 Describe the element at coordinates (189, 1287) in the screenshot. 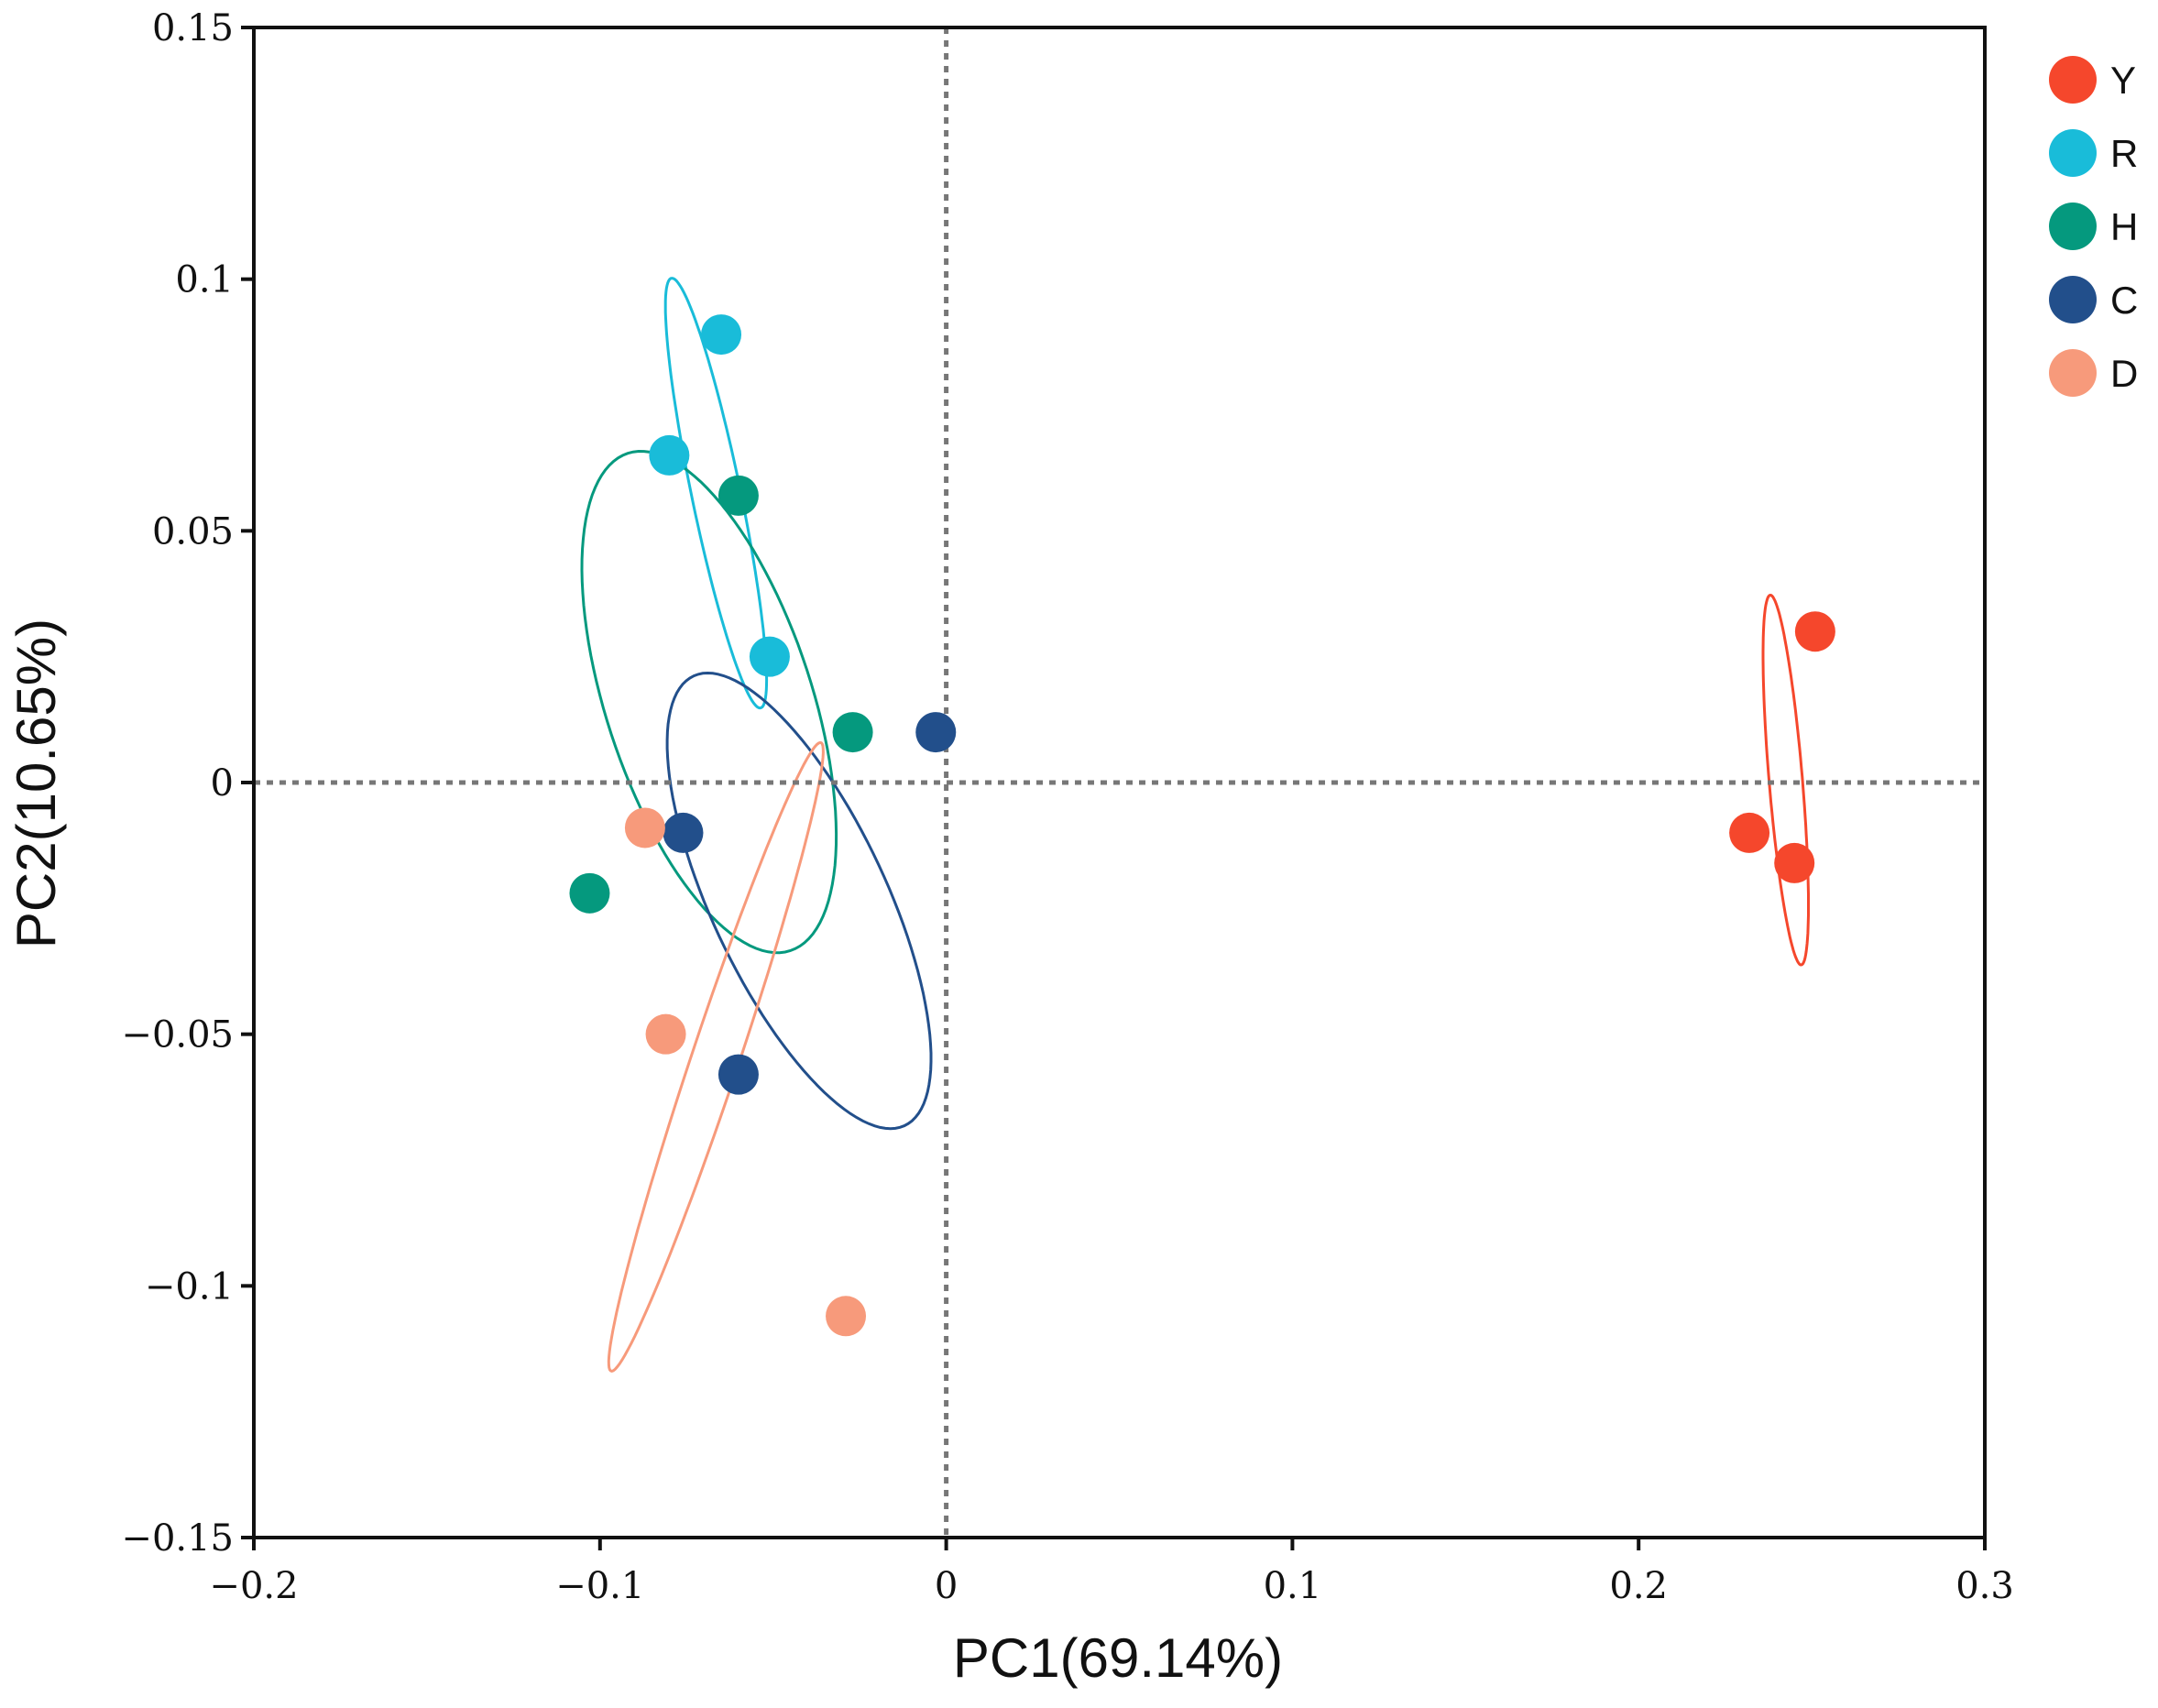

I see `y-tick-label: −0.1` at that location.